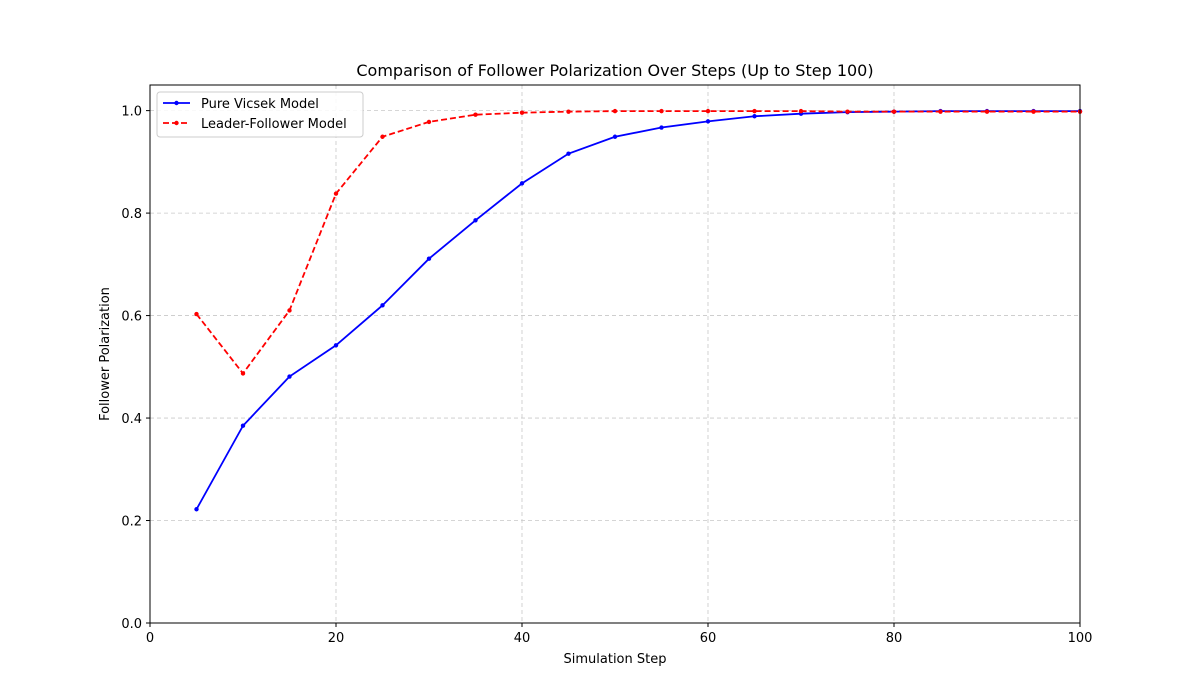 The width and height of the screenshot is (1200, 700). What do you see at coordinates (336, 638) in the screenshot?
I see `x-tick-label: 20` at bounding box center [336, 638].